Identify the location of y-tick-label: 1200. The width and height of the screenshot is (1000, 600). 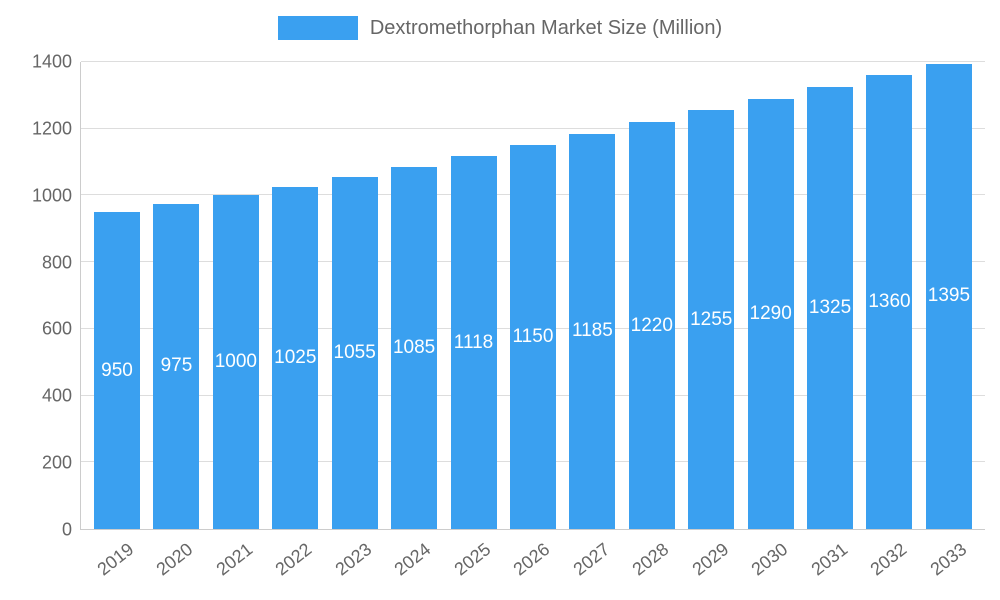
(51, 128).